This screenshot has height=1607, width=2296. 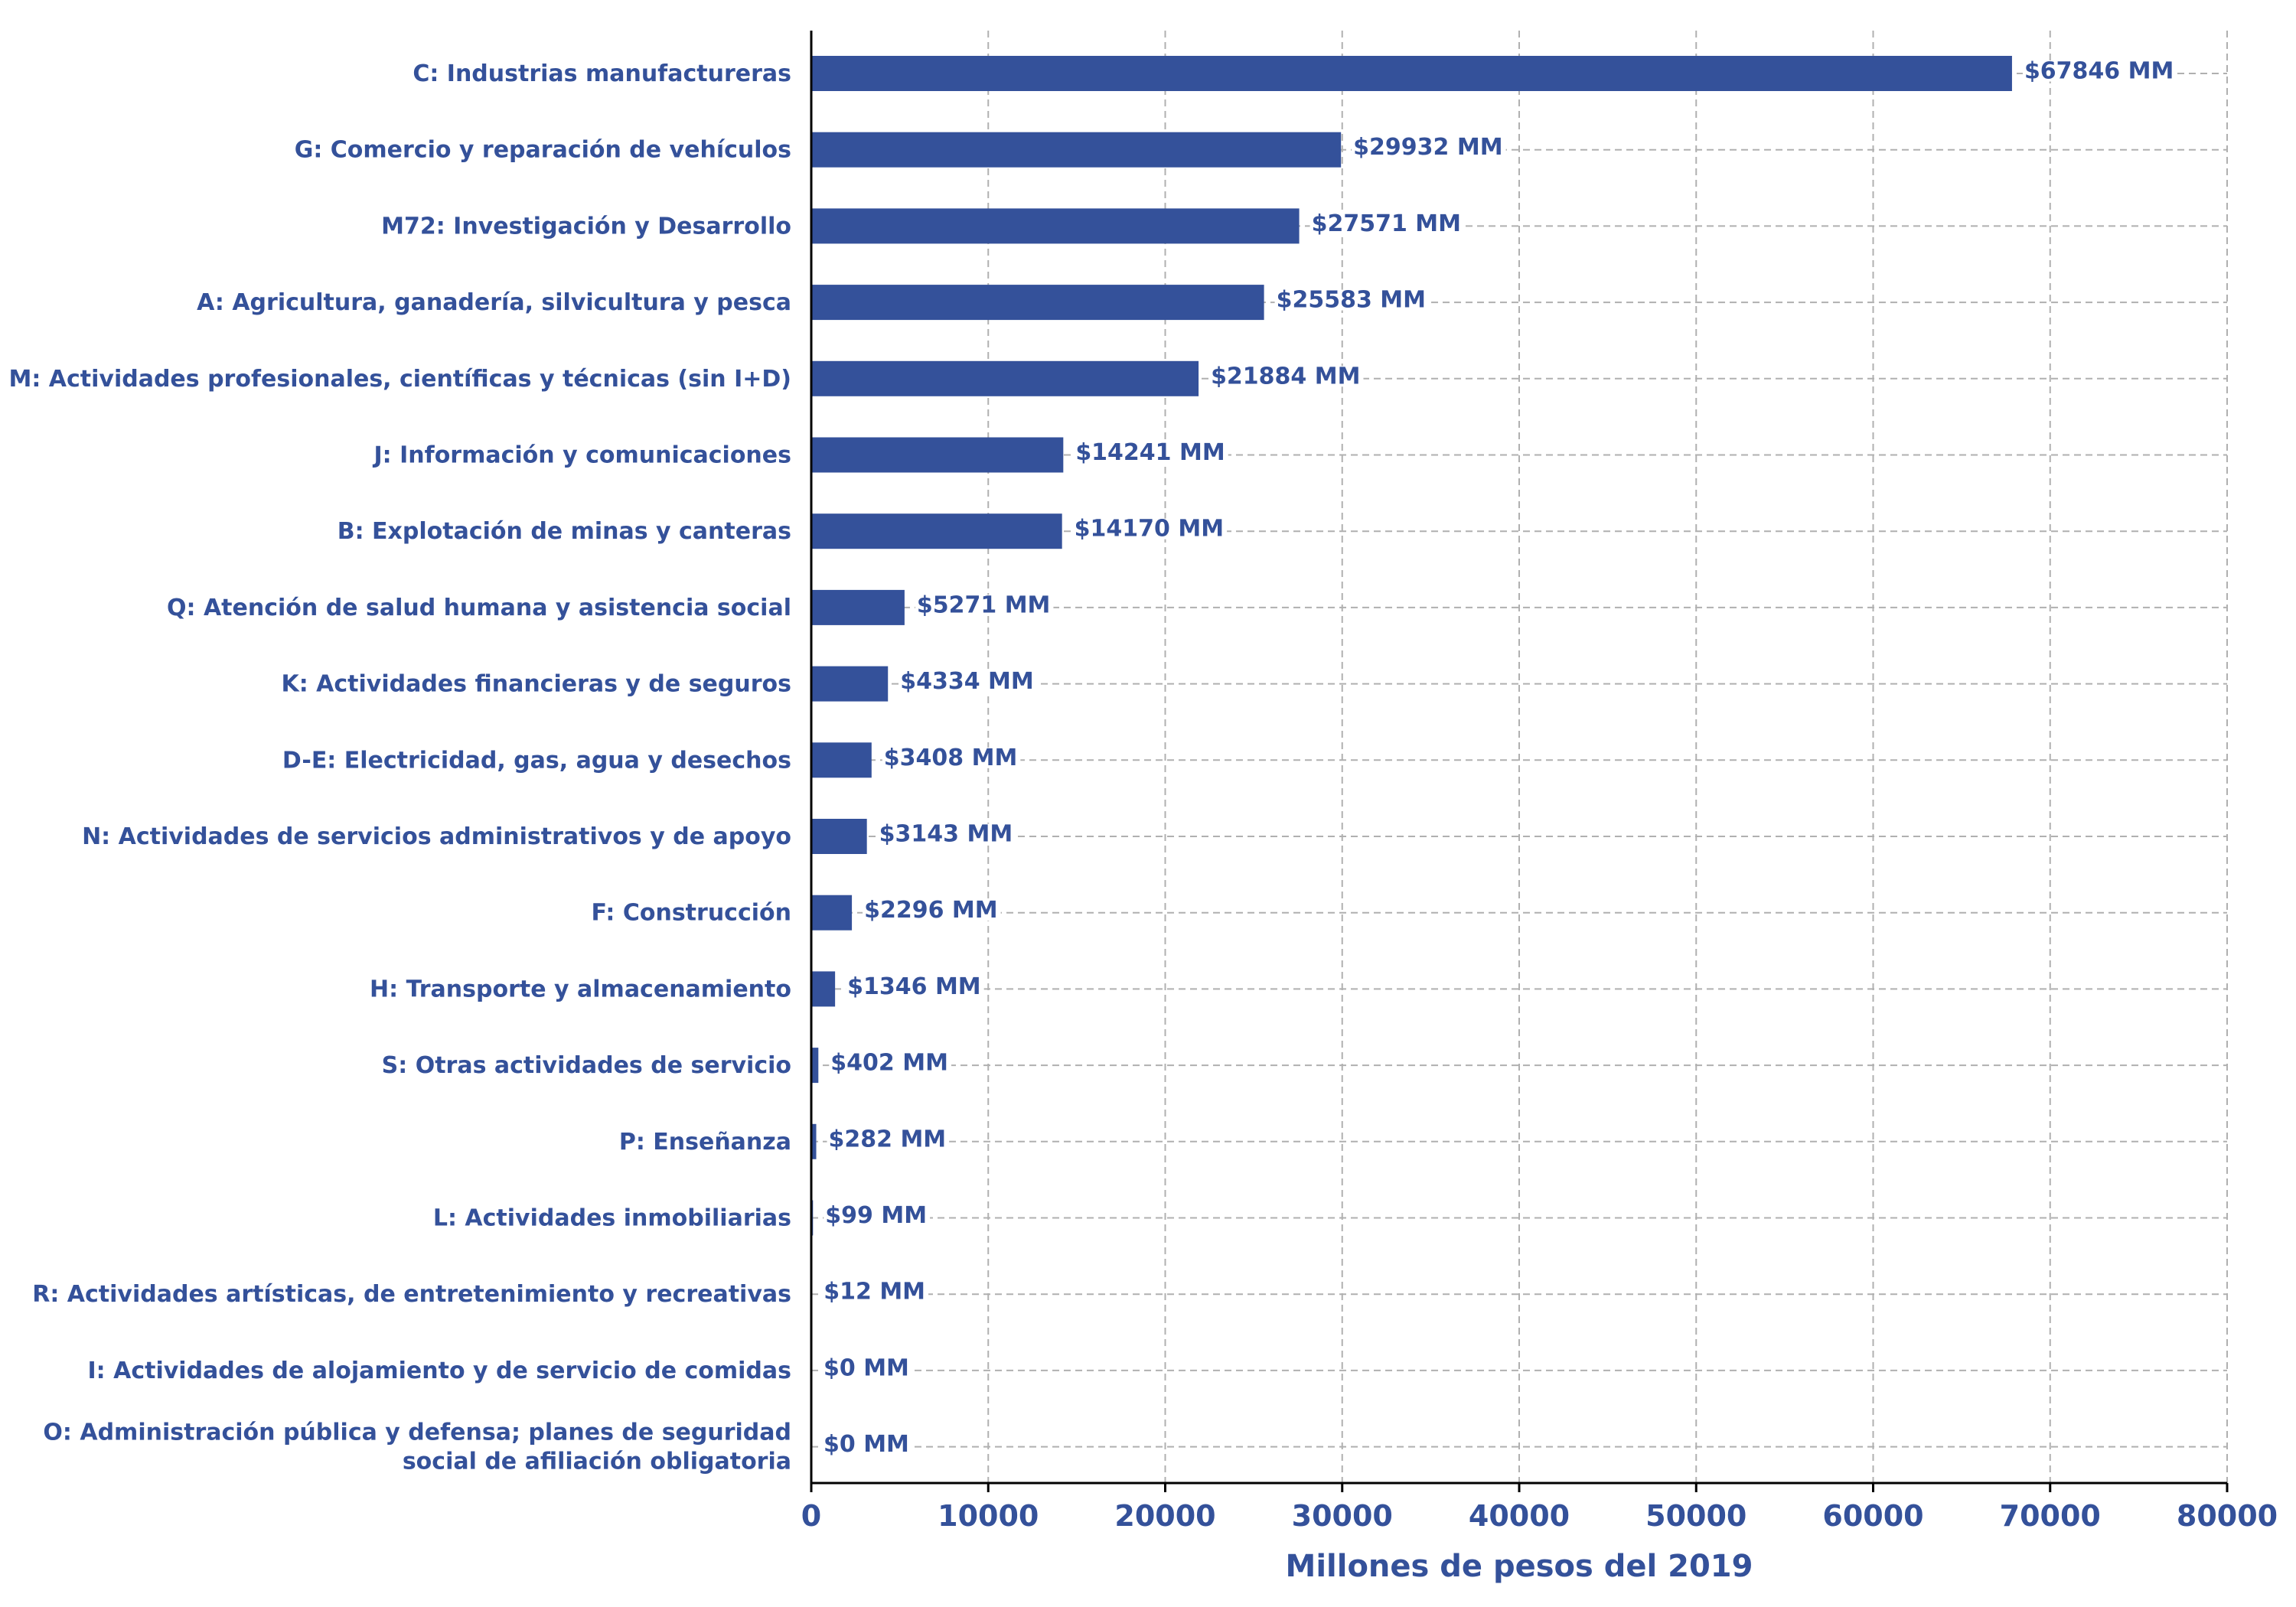 I want to click on value-label: $25583 MM, so click(x=1351, y=301).